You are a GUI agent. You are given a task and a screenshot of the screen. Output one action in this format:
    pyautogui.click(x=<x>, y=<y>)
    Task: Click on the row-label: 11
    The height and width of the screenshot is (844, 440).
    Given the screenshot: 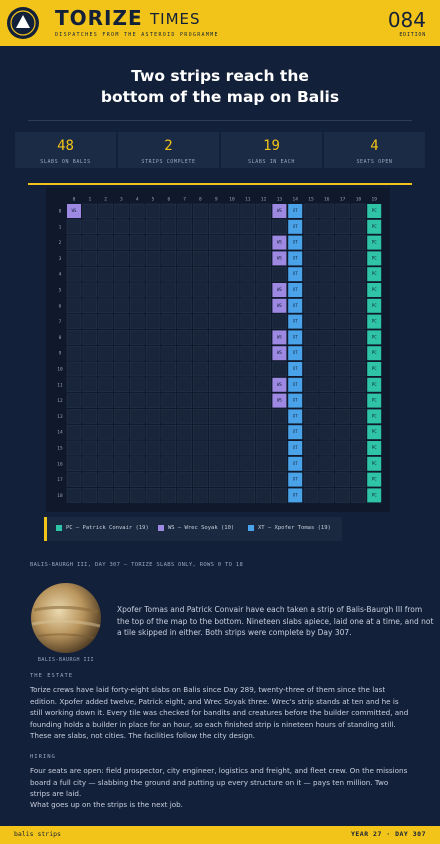 What is the action you would take?
    pyautogui.click(x=60, y=385)
    